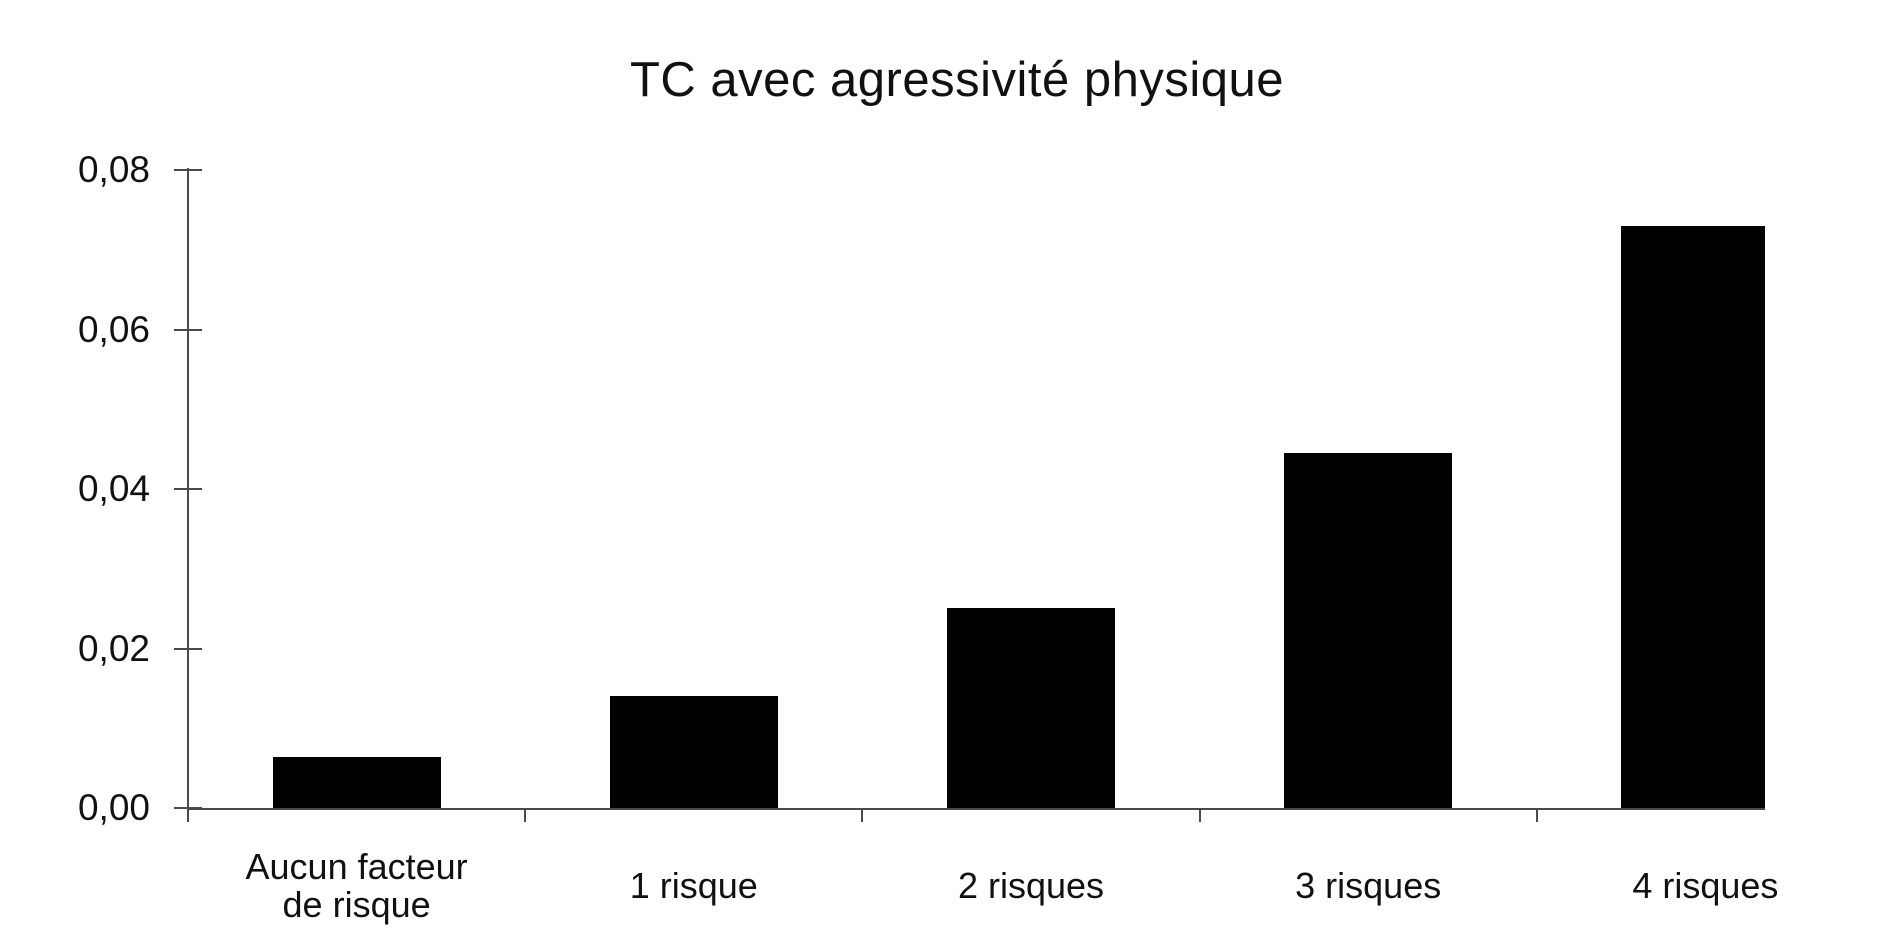 The width and height of the screenshot is (1892, 946). I want to click on category-label: 2 risques, so click(1031, 885).